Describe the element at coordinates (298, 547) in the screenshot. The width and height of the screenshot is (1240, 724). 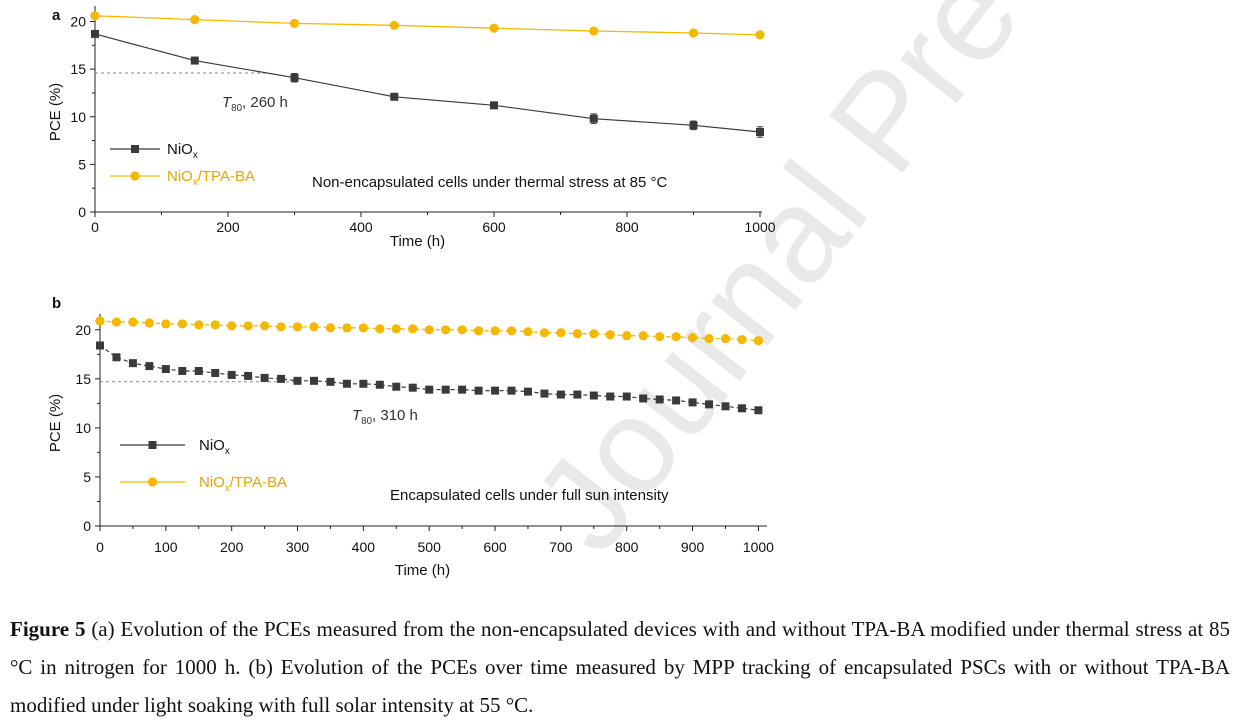
I see `x-tick-label: 300` at that location.